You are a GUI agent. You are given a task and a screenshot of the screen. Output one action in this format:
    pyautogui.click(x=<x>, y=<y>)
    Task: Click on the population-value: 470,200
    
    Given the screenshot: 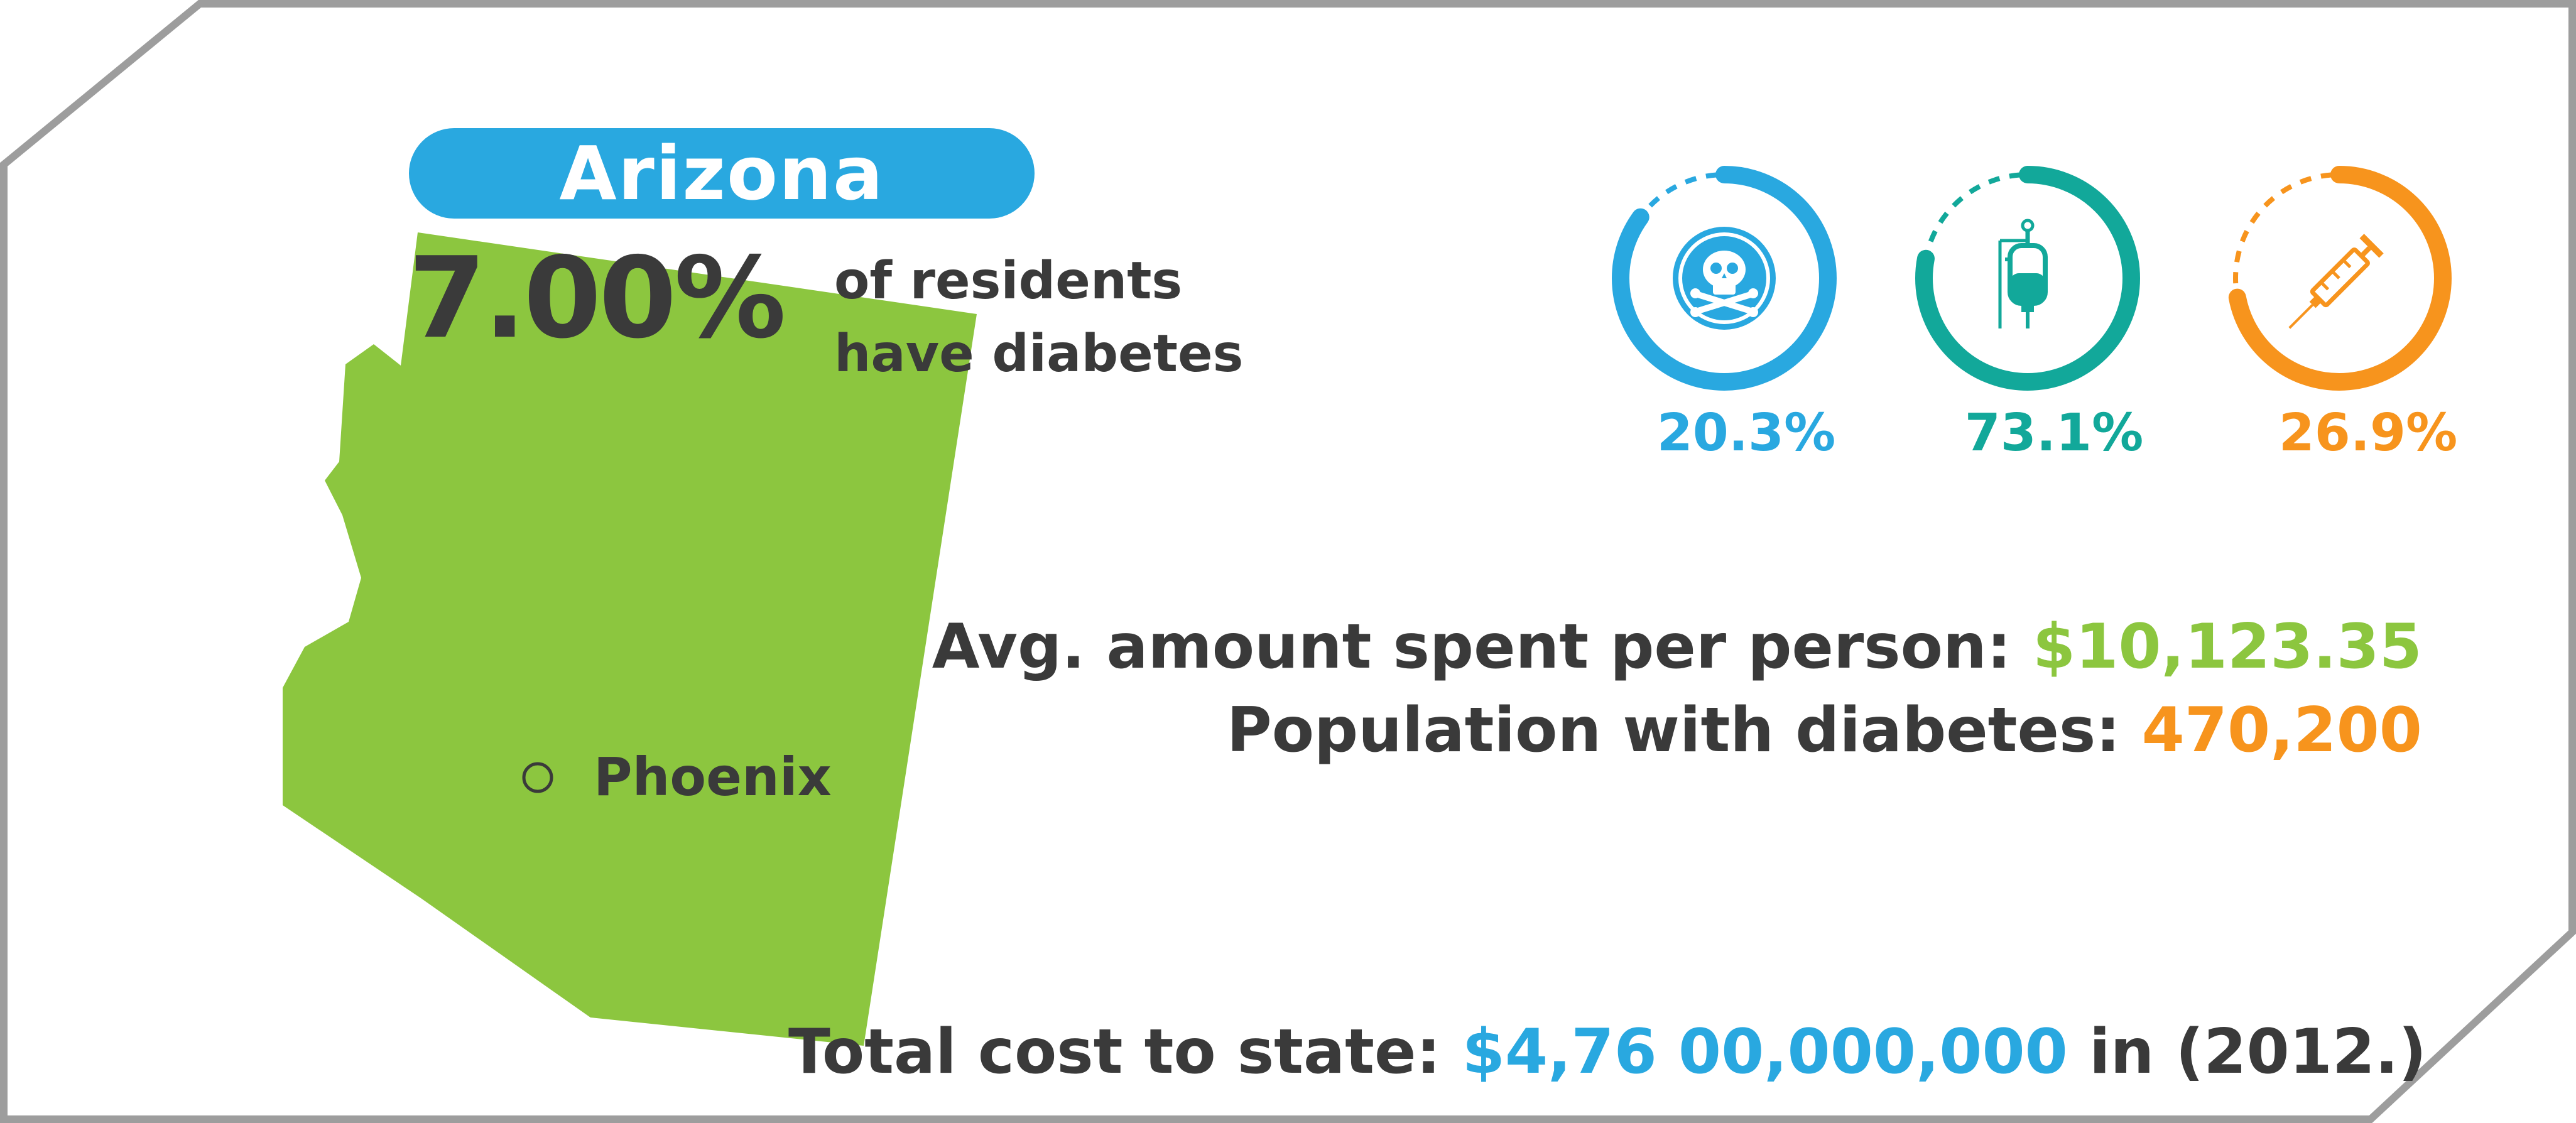 What is the action you would take?
    pyautogui.click(x=2282, y=730)
    